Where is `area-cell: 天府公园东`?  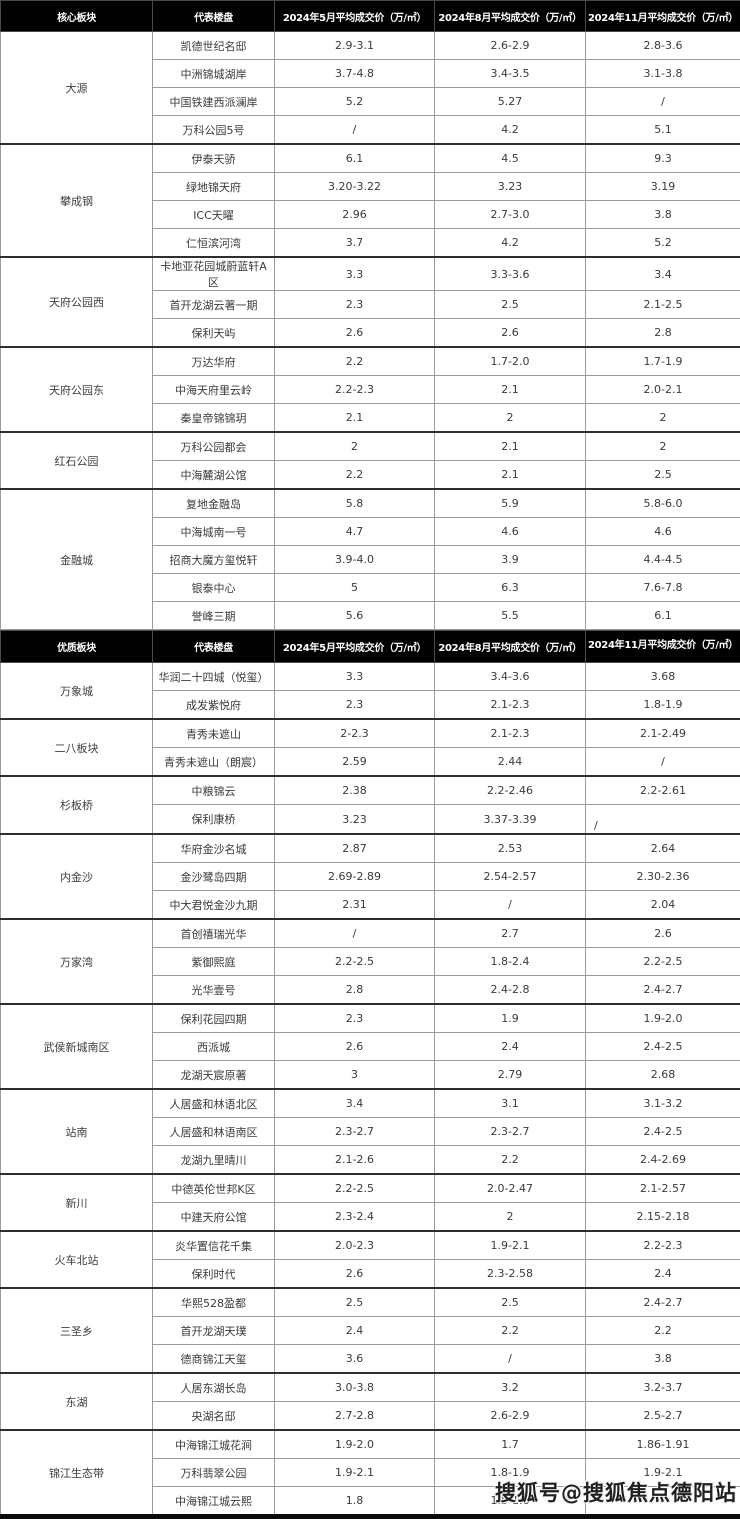 area-cell: 天府公园东 is located at coordinates (77, 389).